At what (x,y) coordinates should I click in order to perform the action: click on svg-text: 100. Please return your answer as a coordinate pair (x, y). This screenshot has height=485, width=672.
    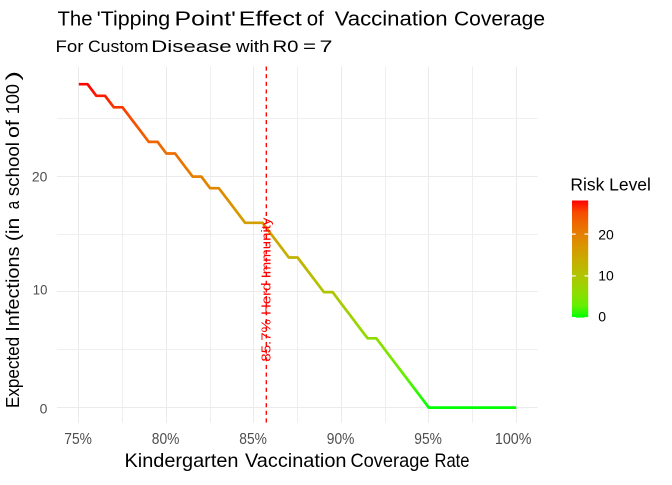
    Looking at the image, I should click on (13, 99).